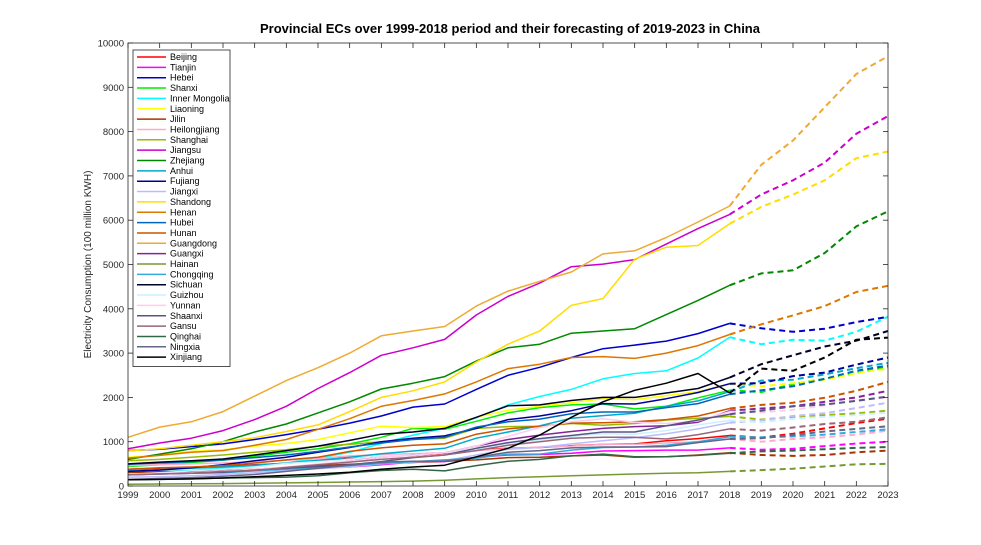 Image resolution: width=981 pixels, height=545 pixels. I want to click on x-tick-label: 2007, so click(381, 495).